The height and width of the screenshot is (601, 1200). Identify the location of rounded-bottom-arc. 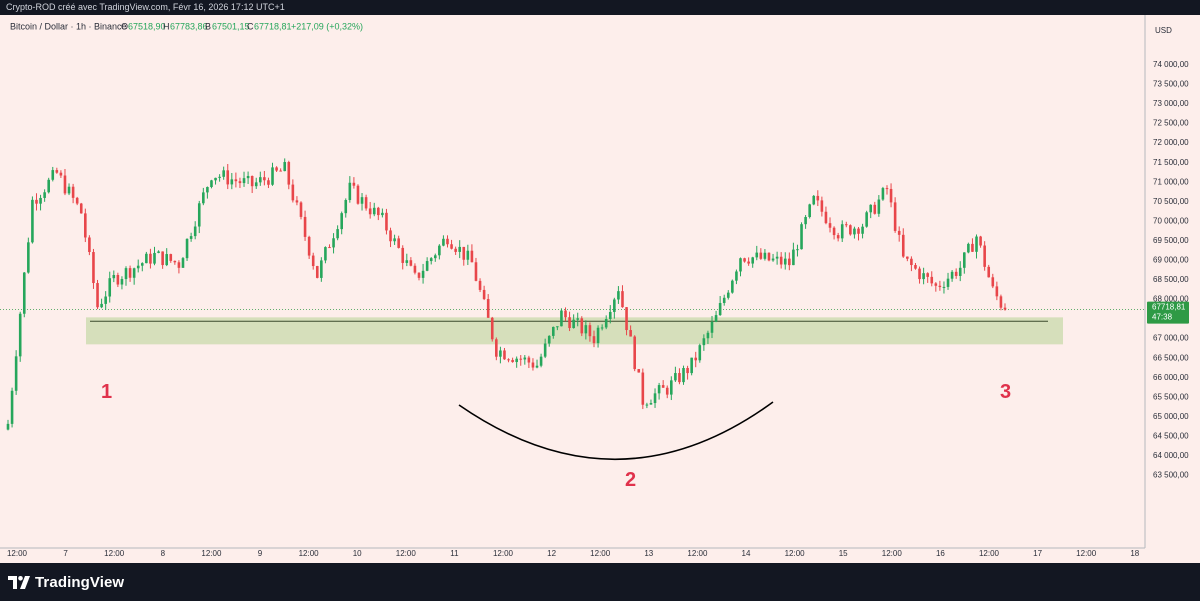
(616, 431).